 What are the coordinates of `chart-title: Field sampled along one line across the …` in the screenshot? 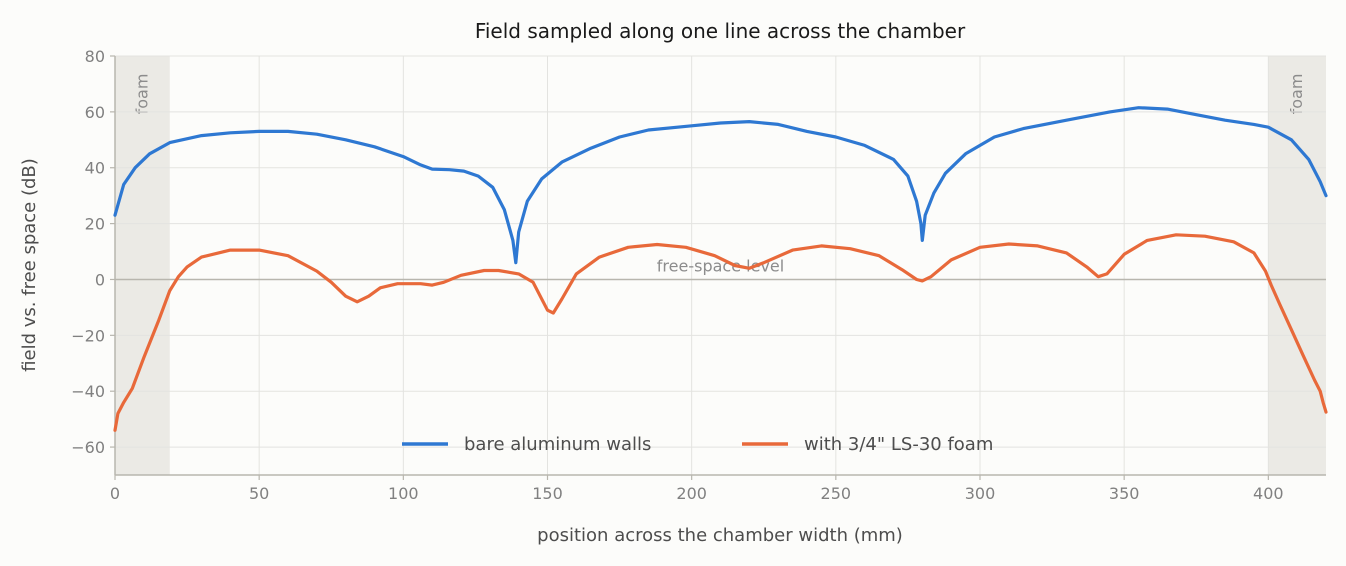 It's located at (720, 31).